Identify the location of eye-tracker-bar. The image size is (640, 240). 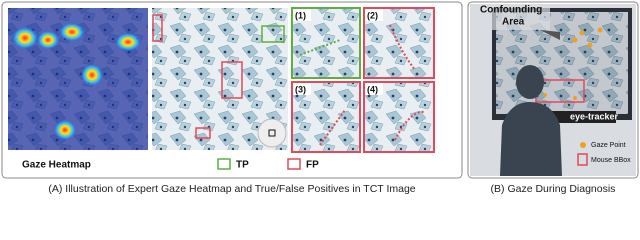
(581, 117).